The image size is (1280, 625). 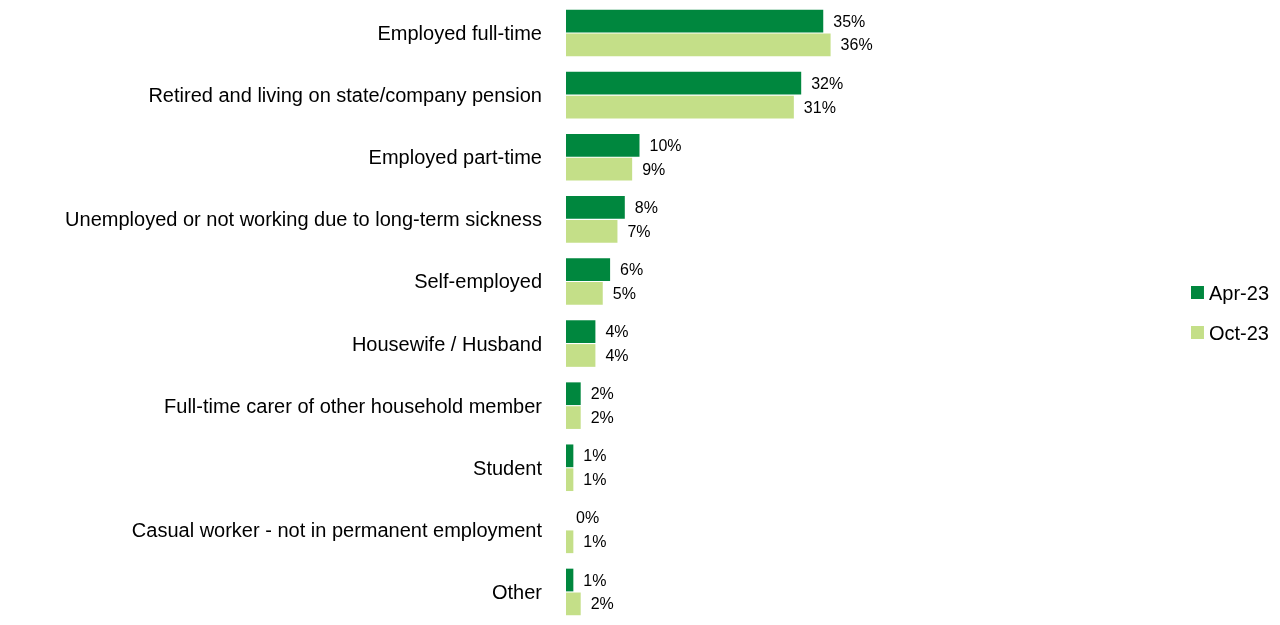 What do you see at coordinates (646, 207) in the screenshot?
I see `data-label: 8%` at bounding box center [646, 207].